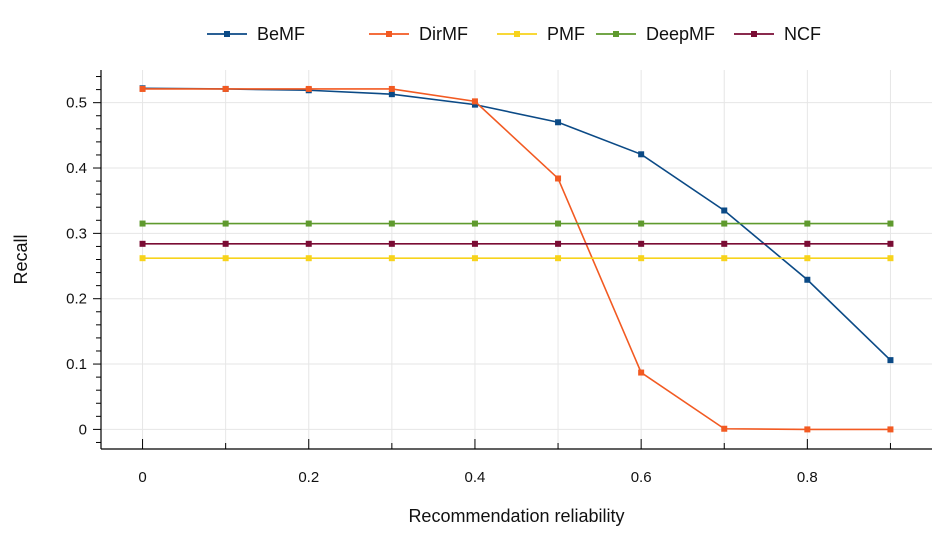 The width and height of the screenshot is (950, 534). I want to click on legend-item-dirmf: DirMF, so click(418, 34).